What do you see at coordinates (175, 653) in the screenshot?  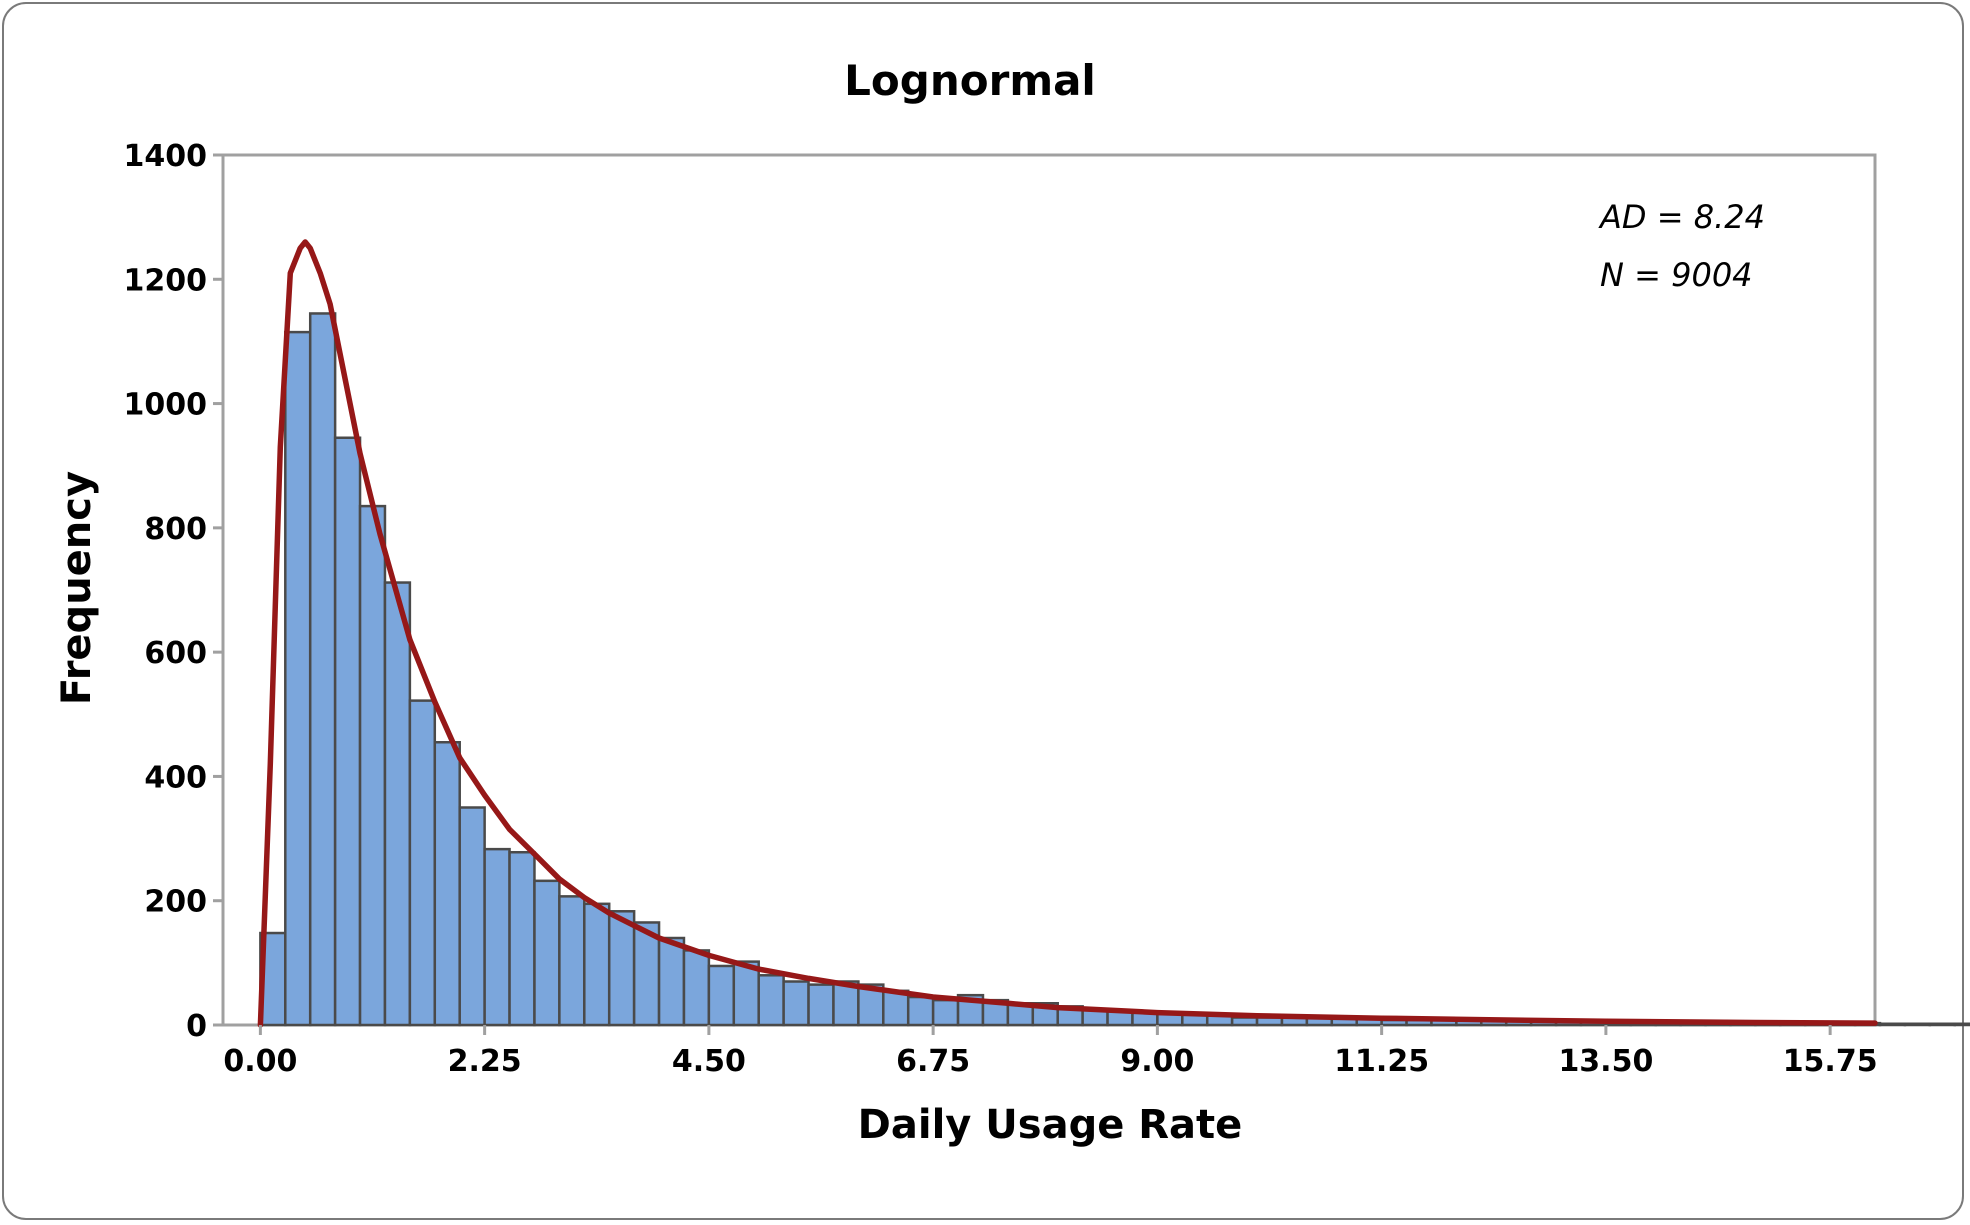 I see `y-tick-label: 600` at bounding box center [175, 653].